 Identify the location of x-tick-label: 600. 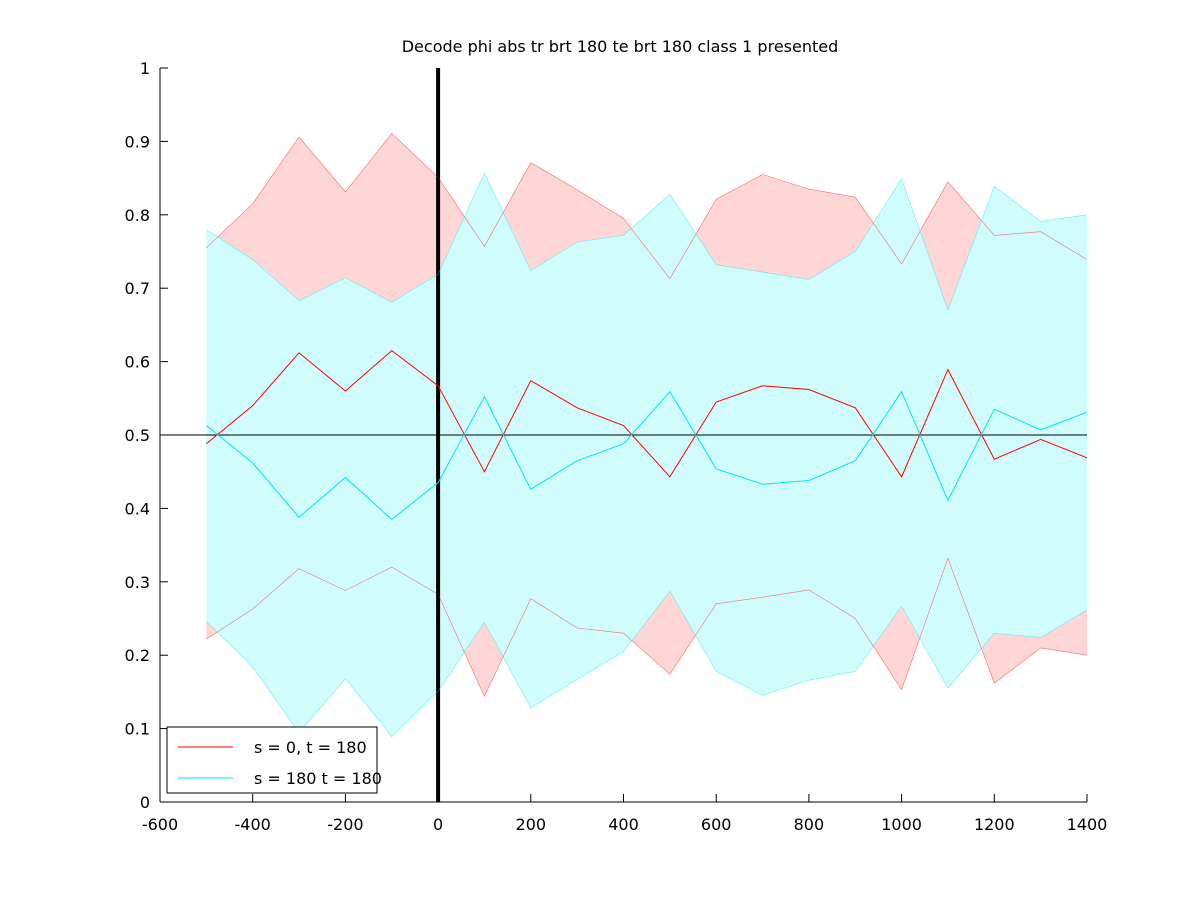
(716, 824).